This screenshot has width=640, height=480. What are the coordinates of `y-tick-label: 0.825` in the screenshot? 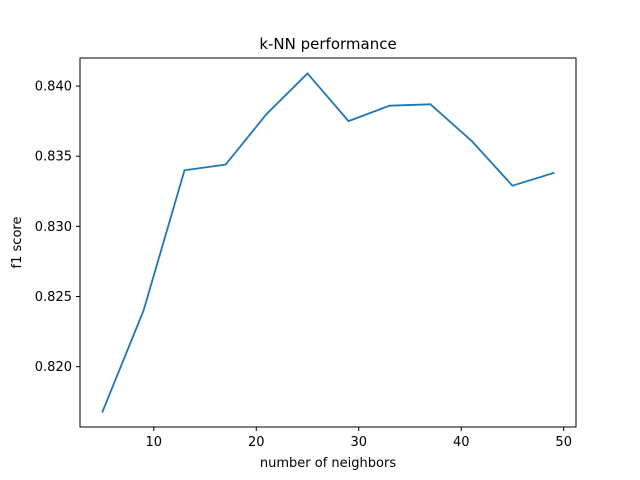 It's located at (53, 297).